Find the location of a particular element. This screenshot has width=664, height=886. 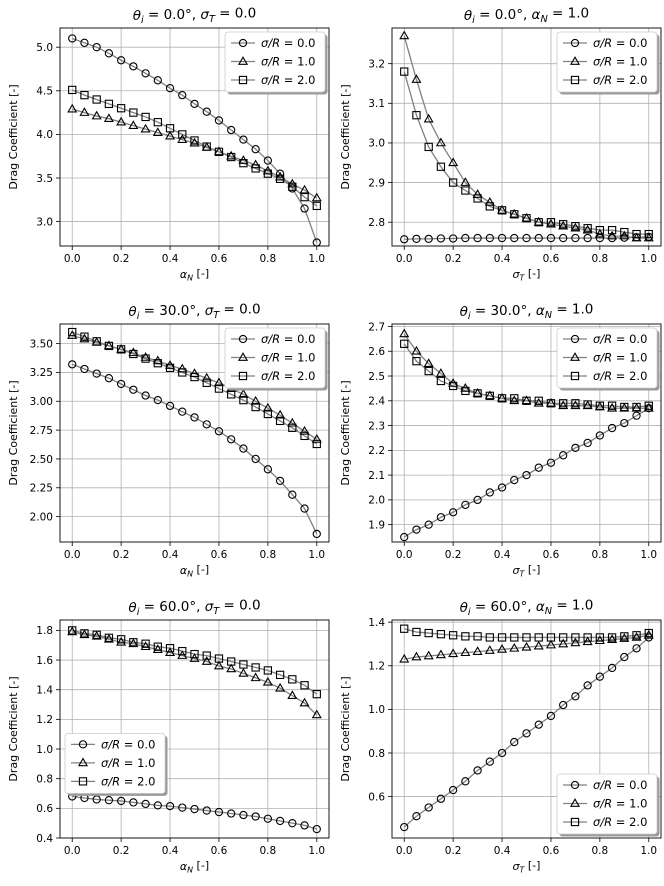

legend-marker-square is located at coordinates (575, 80).